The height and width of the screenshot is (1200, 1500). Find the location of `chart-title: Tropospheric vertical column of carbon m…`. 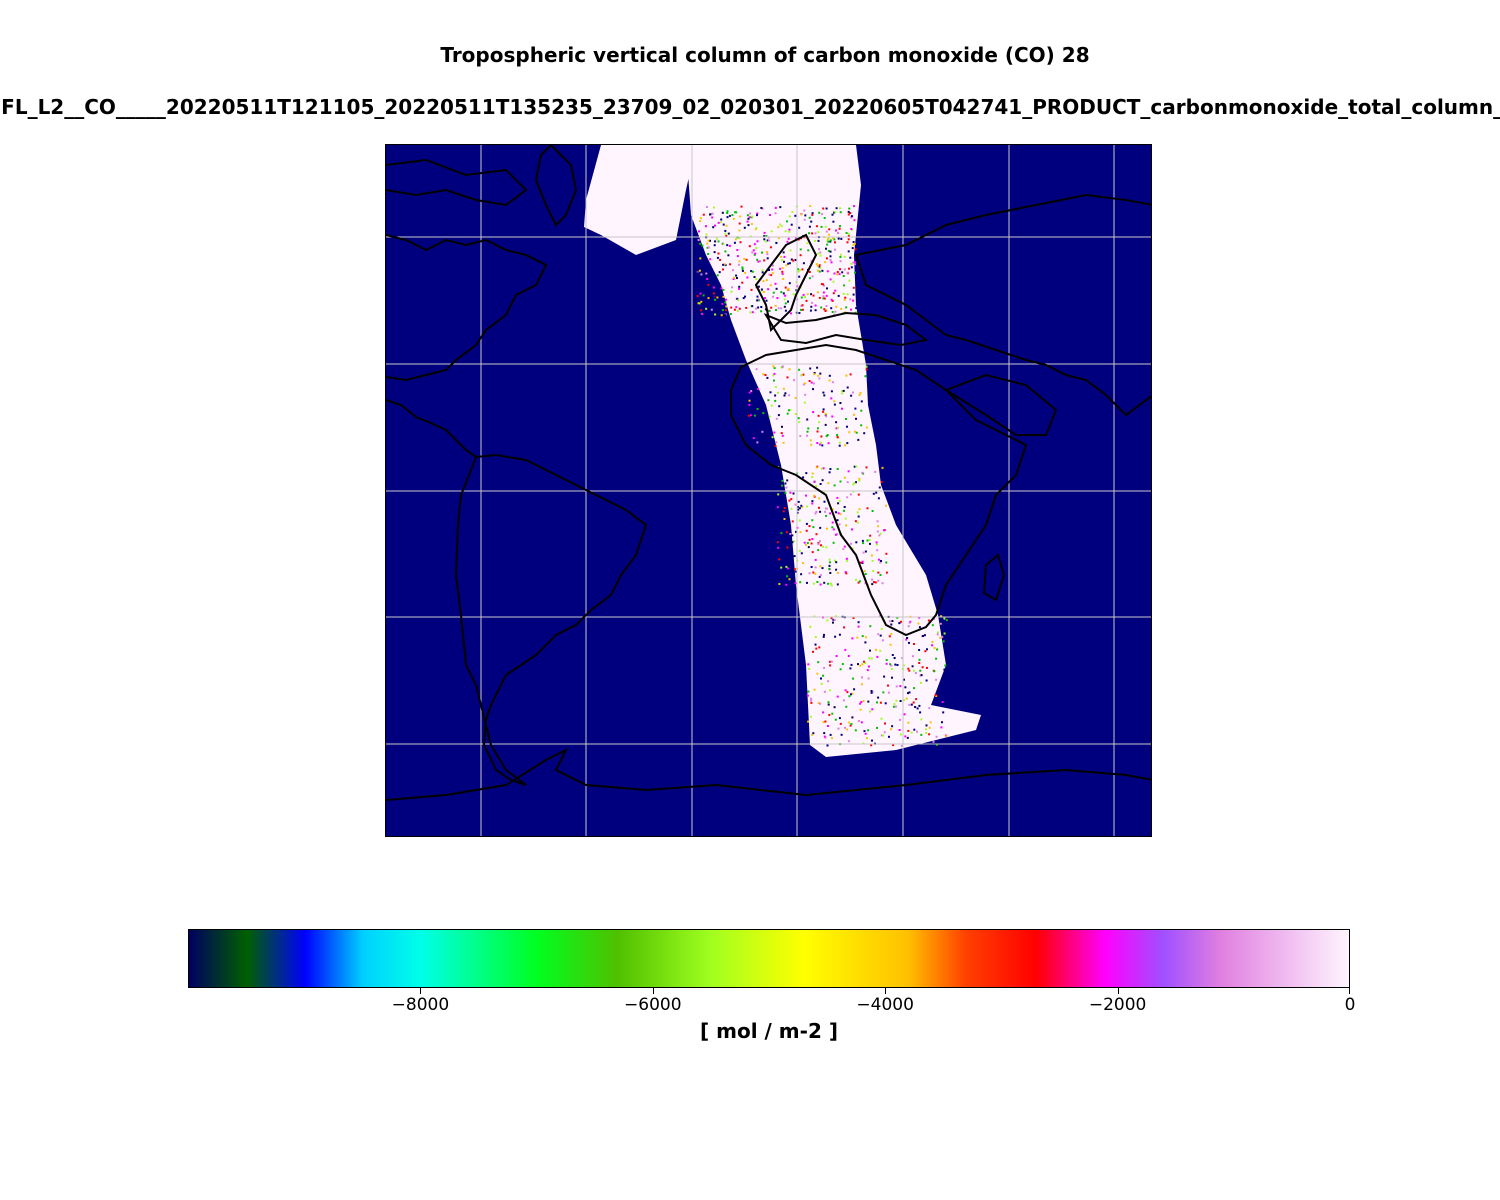

chart-title: Tropospheric vertical column of carbon m… is located at coordinates (765, 55).